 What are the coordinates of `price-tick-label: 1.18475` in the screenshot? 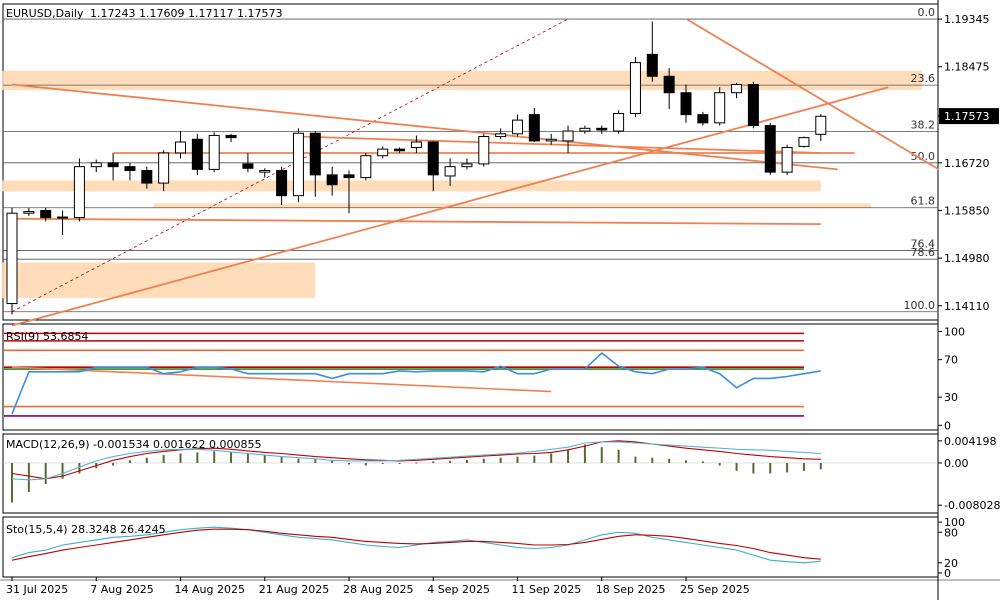 It's located at (967, 67).